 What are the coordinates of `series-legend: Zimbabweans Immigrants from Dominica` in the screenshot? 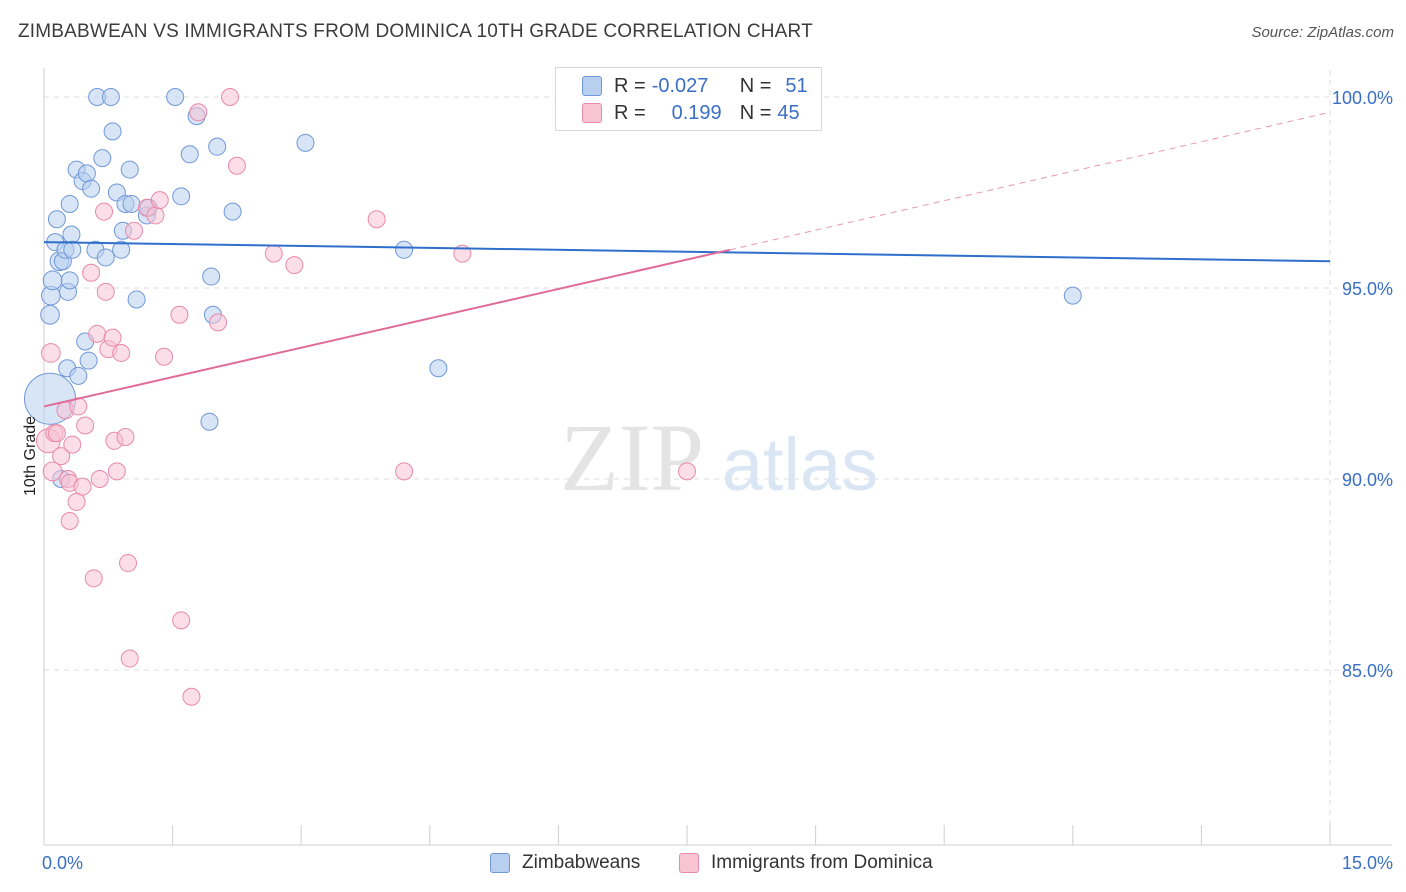 It's located at (703, 864).